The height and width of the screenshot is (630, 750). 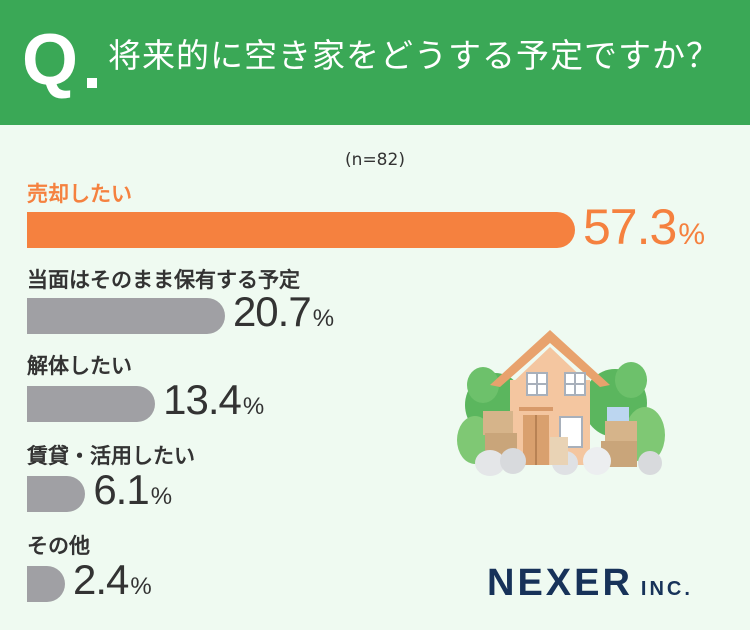 I want to click on q-mark: Q, so click(x=50, y=60).